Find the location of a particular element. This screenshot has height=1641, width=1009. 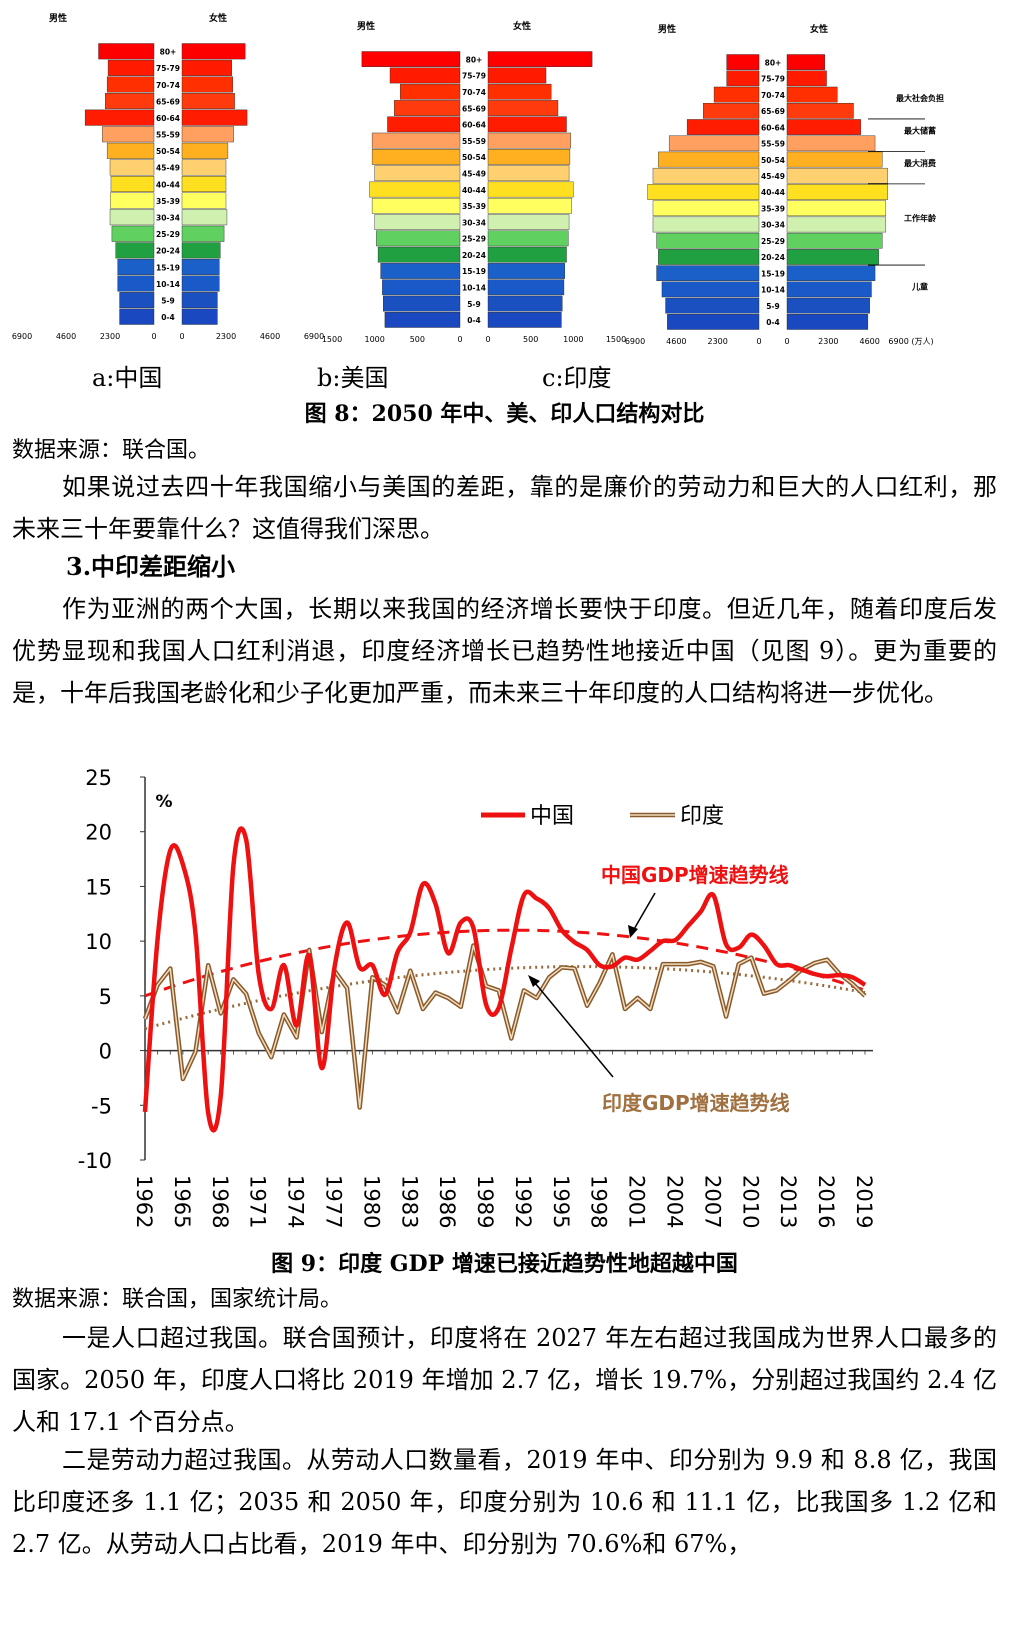

age-group-label: 75-79 is located at coordinates (168, 68).